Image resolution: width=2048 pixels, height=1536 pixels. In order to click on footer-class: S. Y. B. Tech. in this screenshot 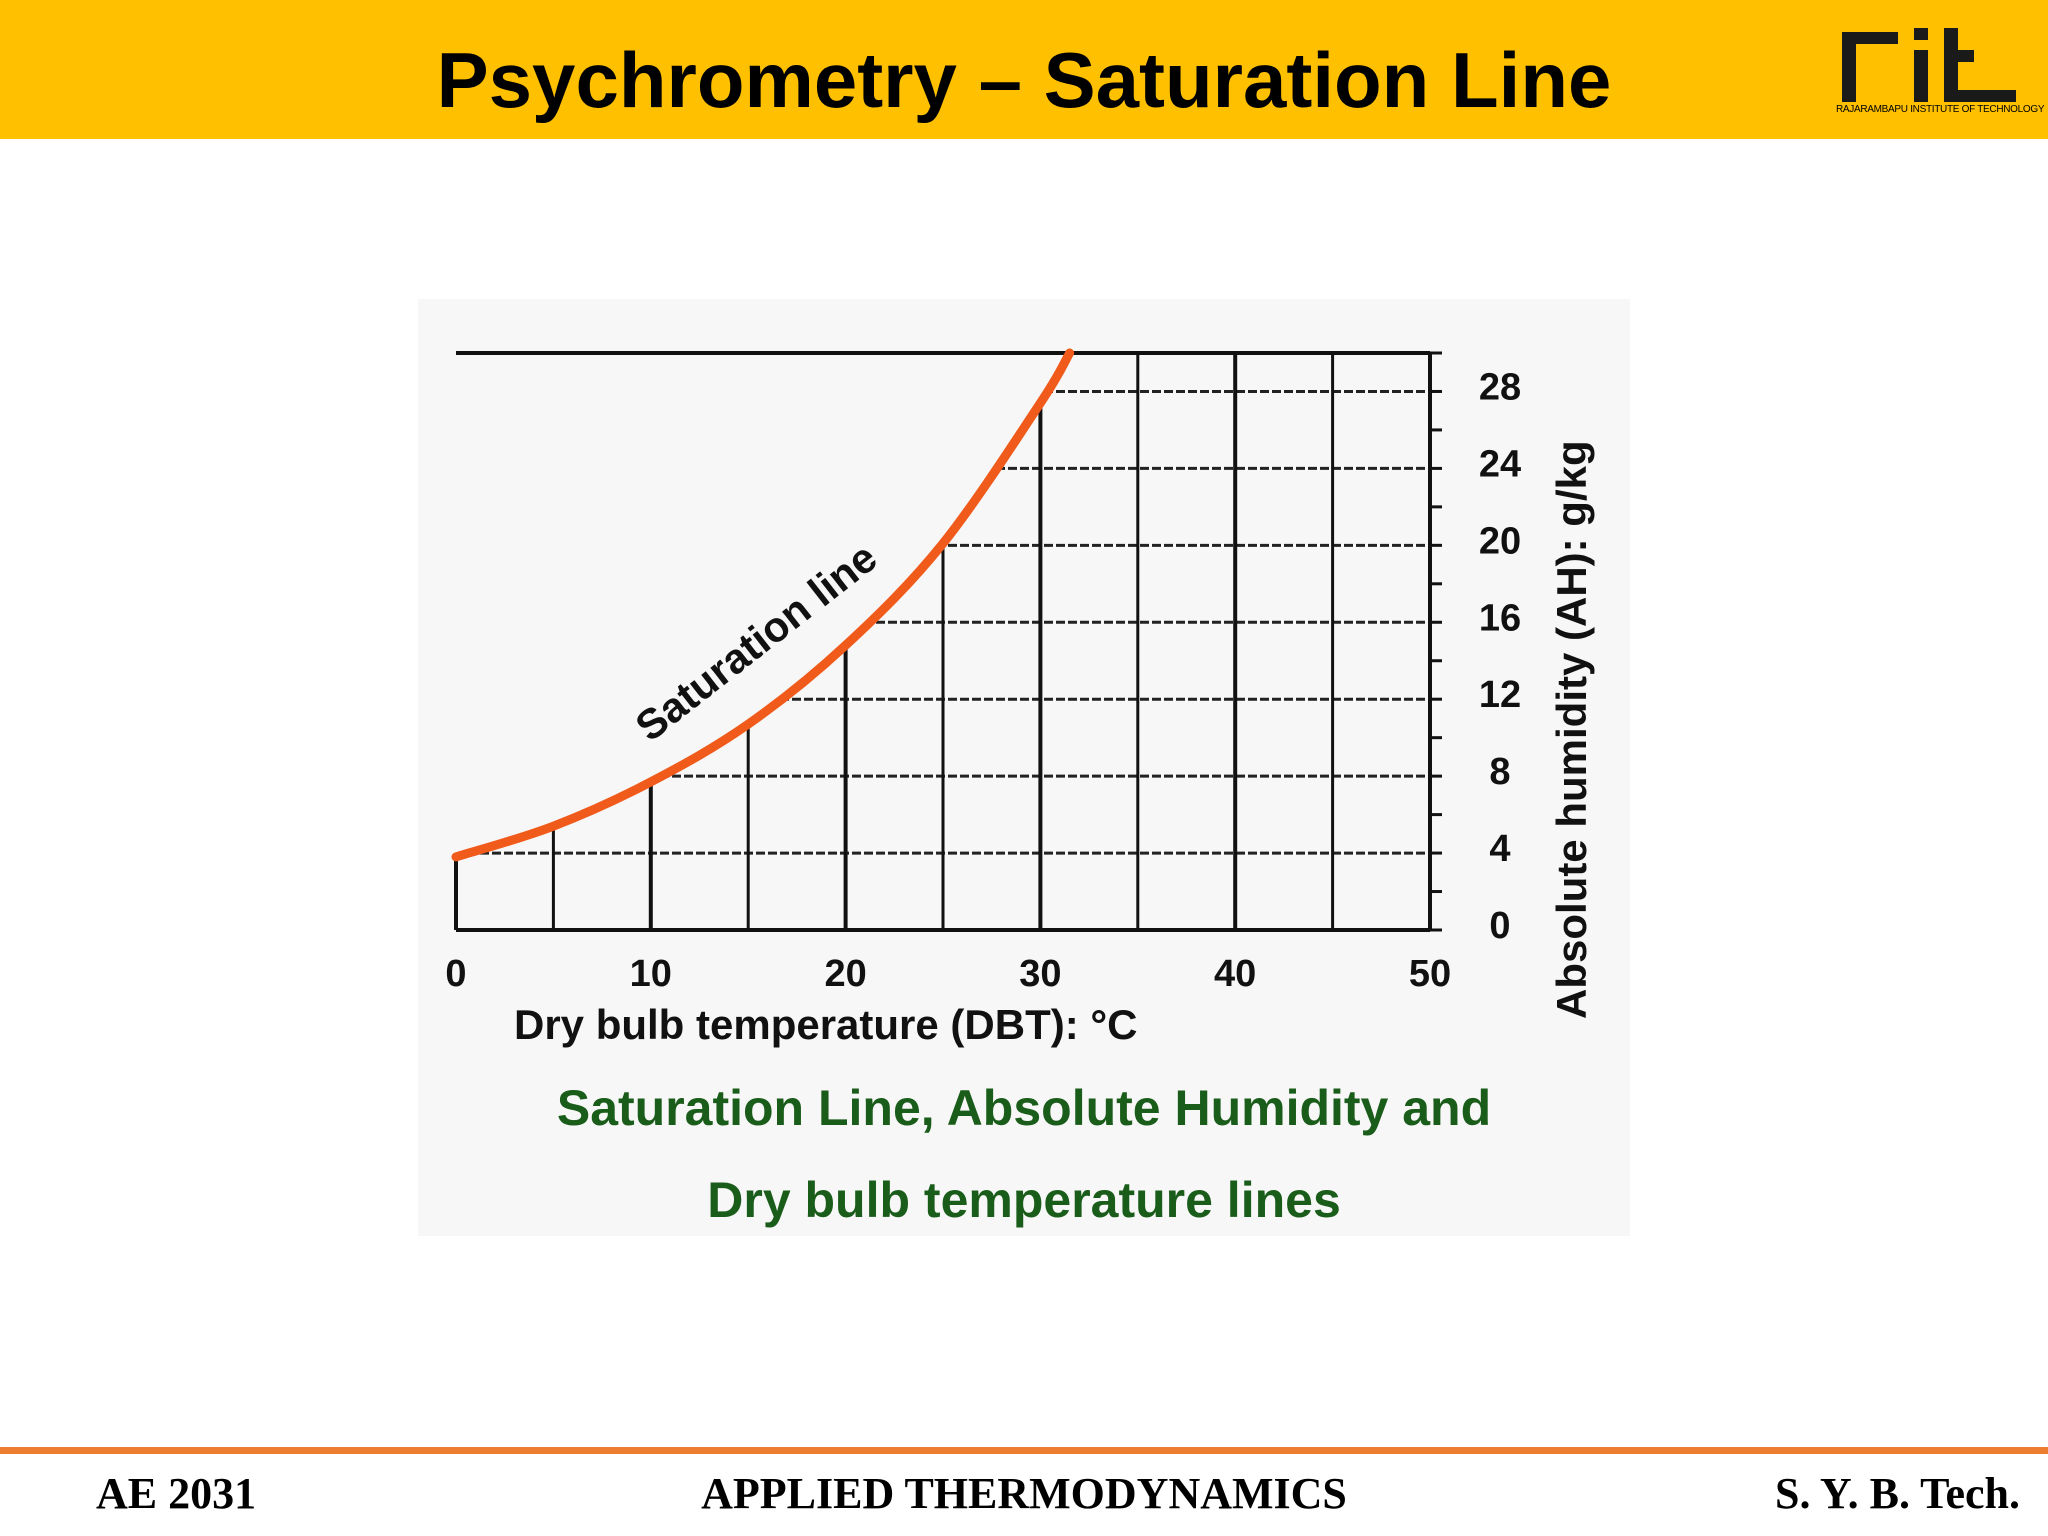, I will do `click(1897, 1493)`.